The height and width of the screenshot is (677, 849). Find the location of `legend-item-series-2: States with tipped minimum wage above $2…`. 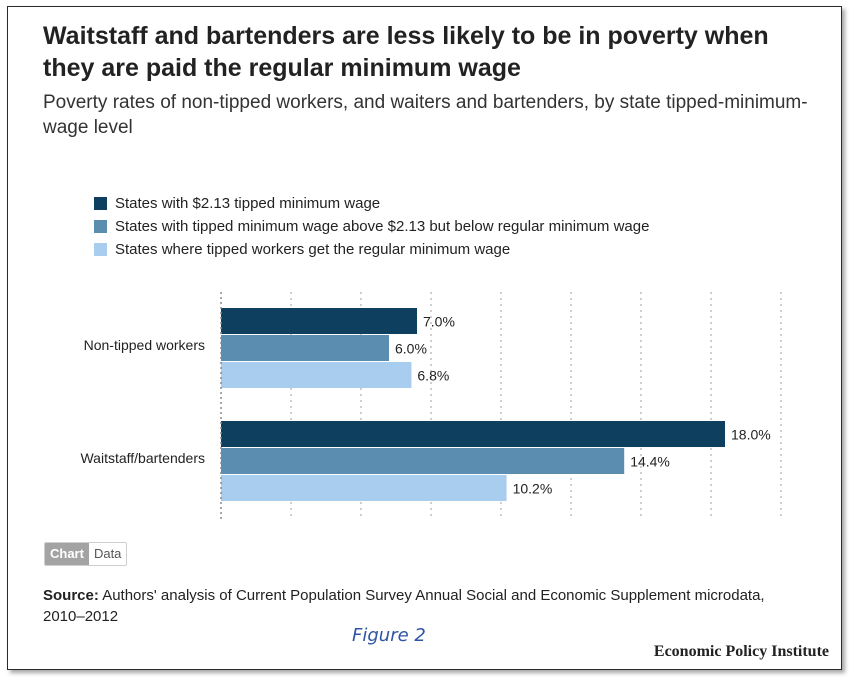

legend-item-series-2: States with tipped minimum wage above $2… is located at coordinates (371, 226).